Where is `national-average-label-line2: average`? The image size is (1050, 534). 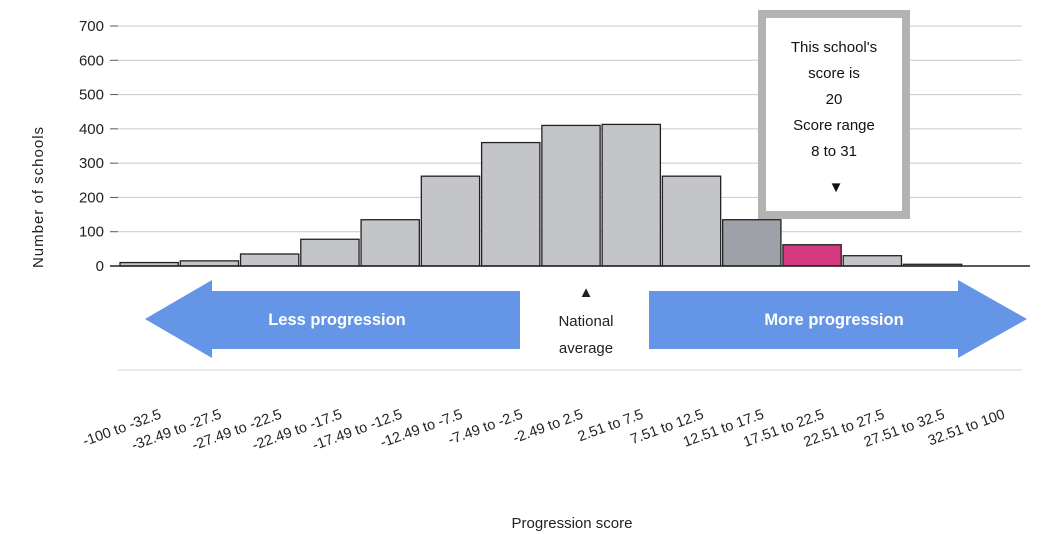 national-average-label-line2: average is located at coordinates (586, 348).